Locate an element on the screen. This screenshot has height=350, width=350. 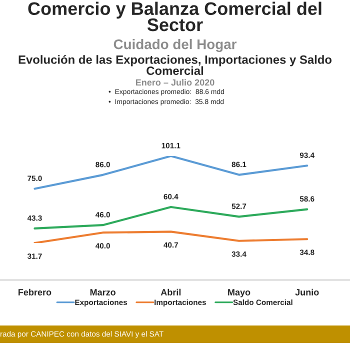
text: Enero – Julio 2020 is located at coordinates (175, 82).